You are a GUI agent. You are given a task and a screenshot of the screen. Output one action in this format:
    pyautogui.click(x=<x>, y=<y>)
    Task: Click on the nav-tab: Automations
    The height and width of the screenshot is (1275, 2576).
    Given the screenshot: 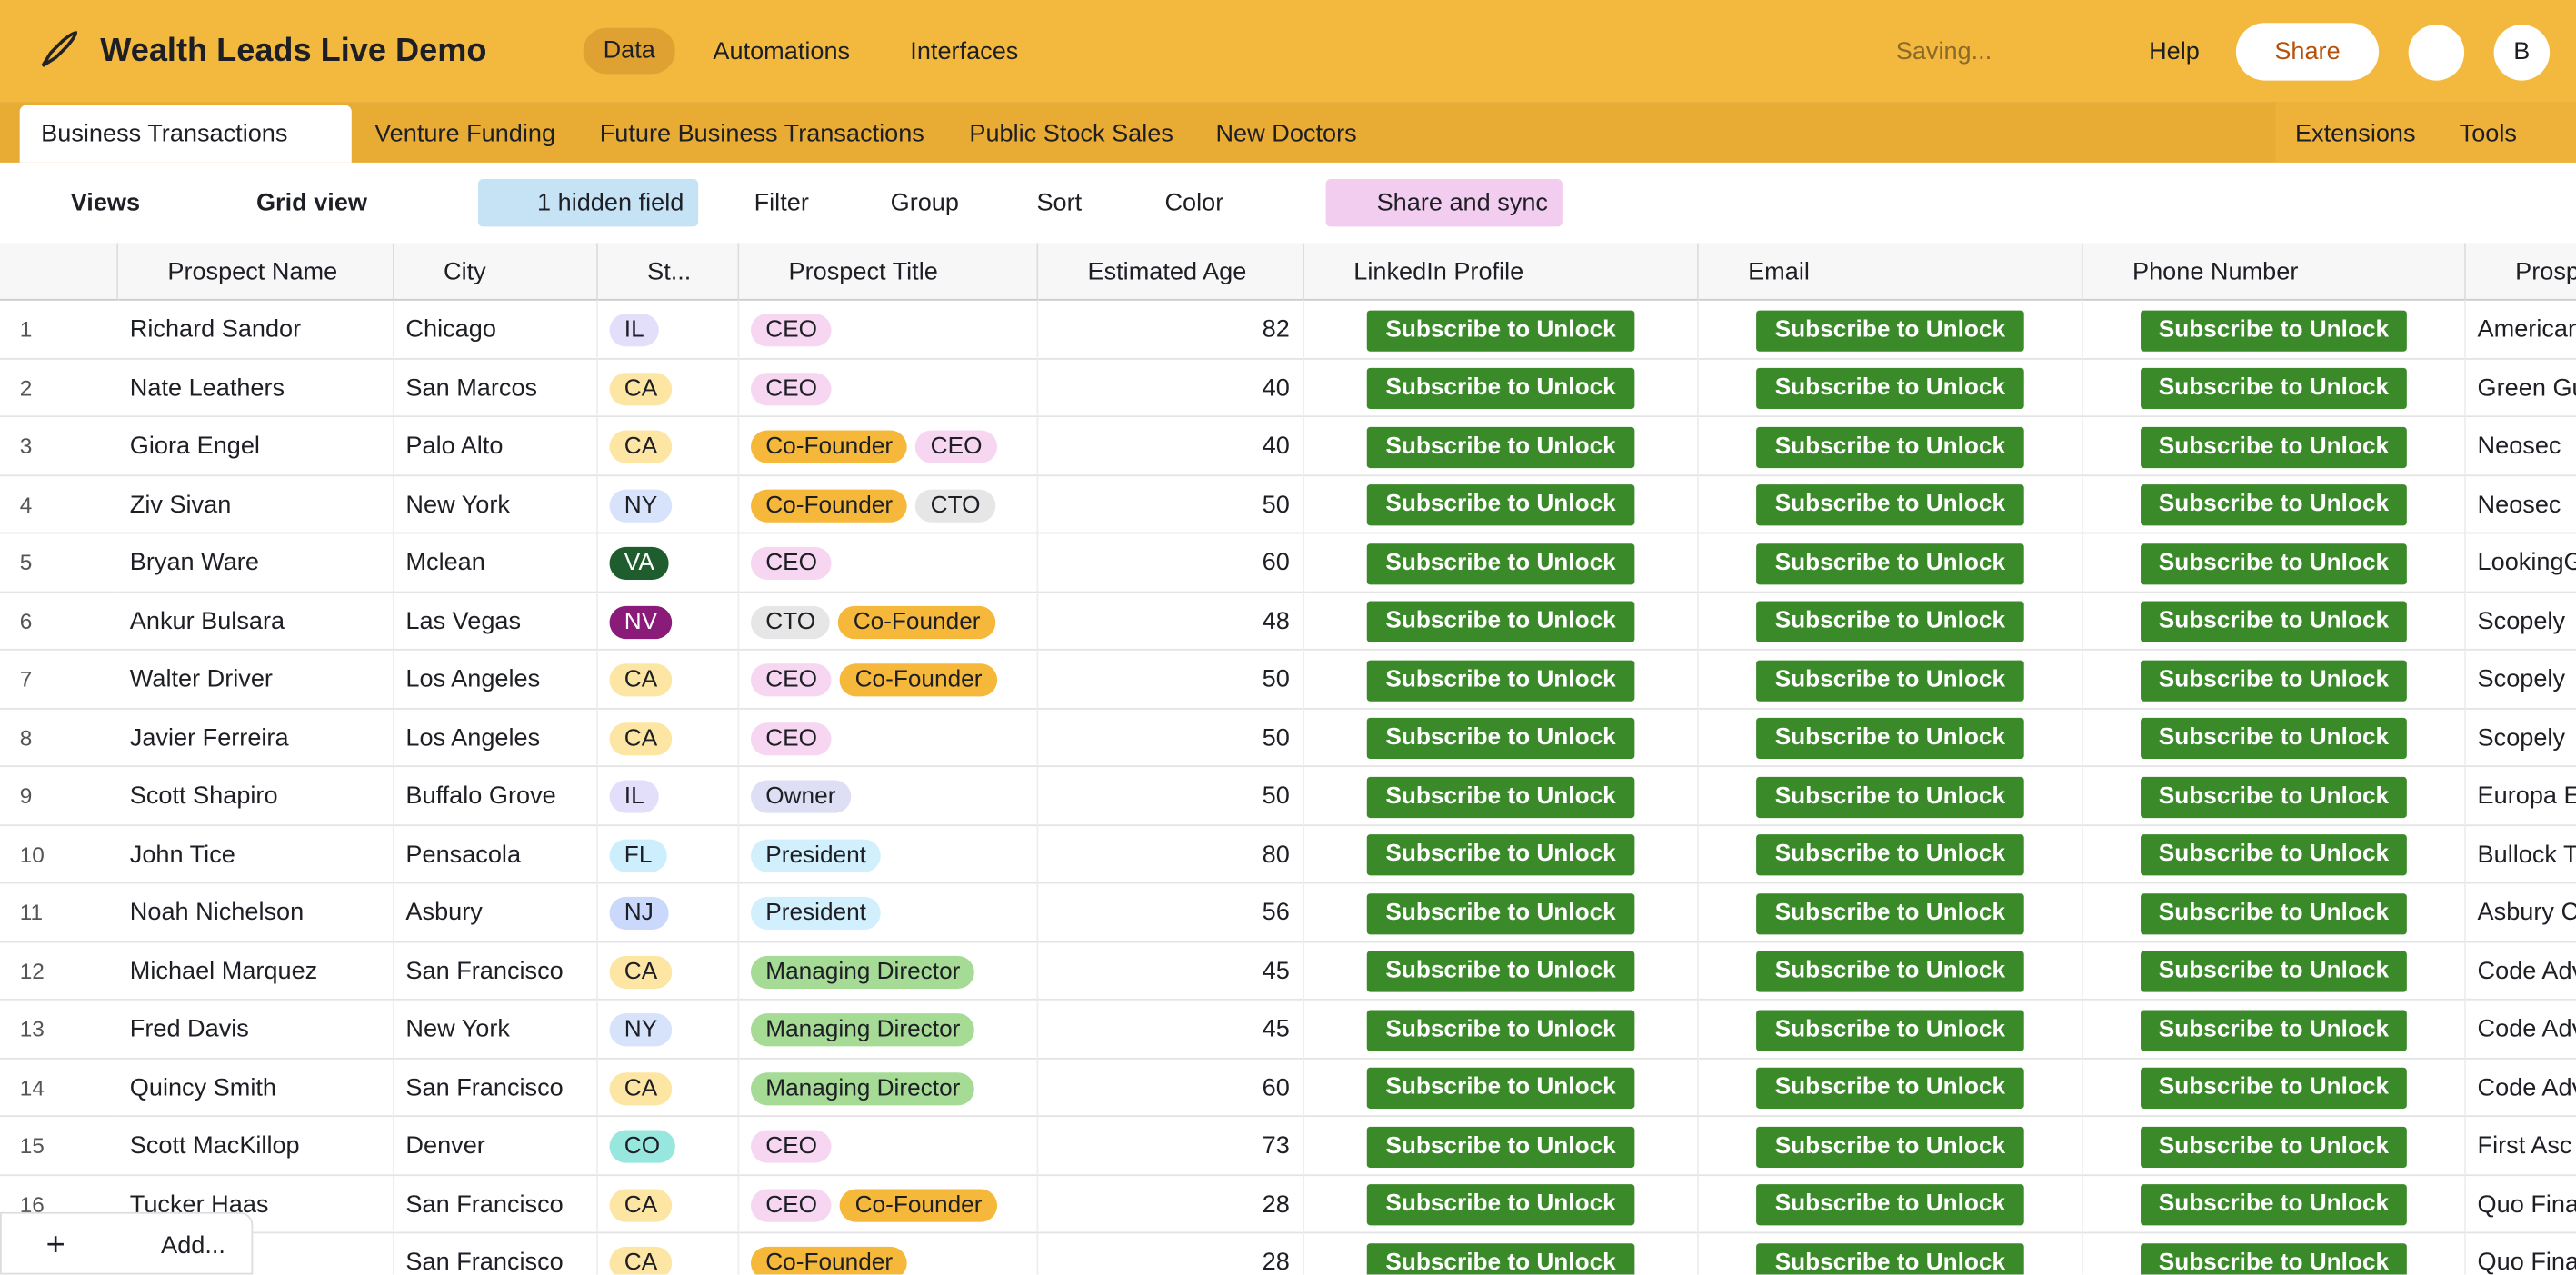 What is the action you would take?
    pyautogui.click(x=782, y=51)
    